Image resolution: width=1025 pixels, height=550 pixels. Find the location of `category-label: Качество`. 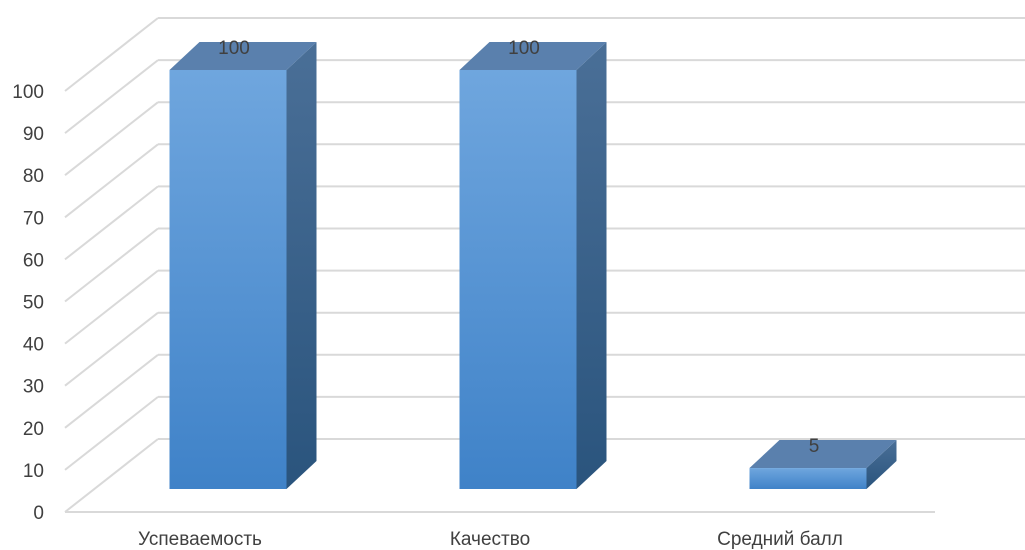

category-label: Качество is located at coordinates (490, 539).